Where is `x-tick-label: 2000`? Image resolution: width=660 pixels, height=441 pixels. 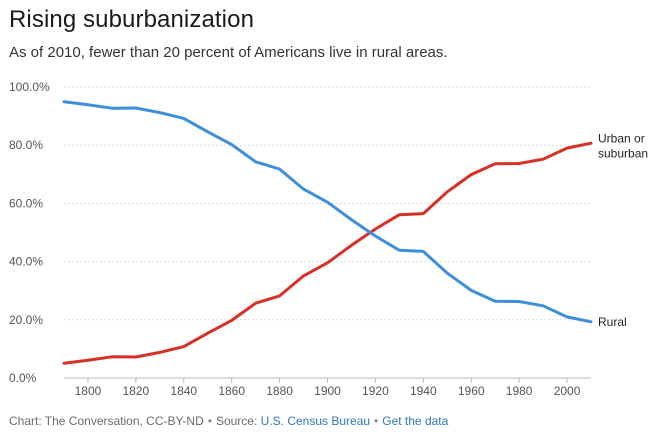 x-tick-label: 2000 is located at coordinates (567, 391).